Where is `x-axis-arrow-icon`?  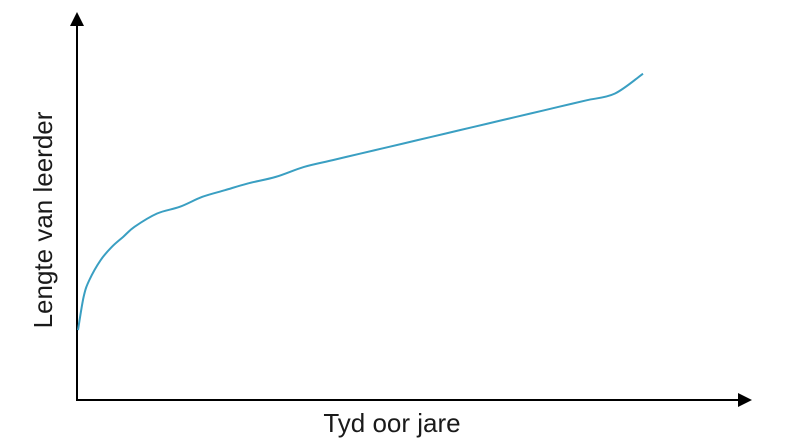
x-axis-arrow-icon is located at coordinates (745, 400).